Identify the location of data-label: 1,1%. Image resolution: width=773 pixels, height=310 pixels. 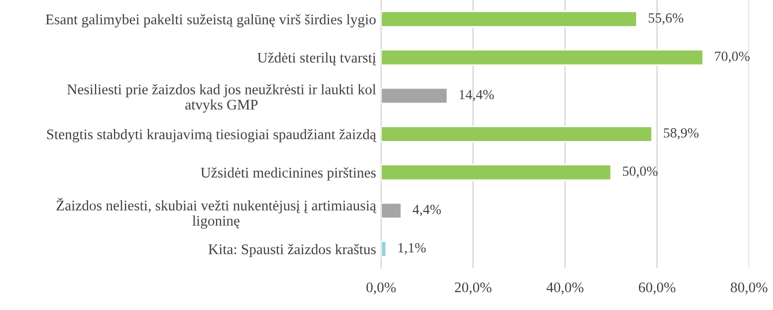
(412, 248).